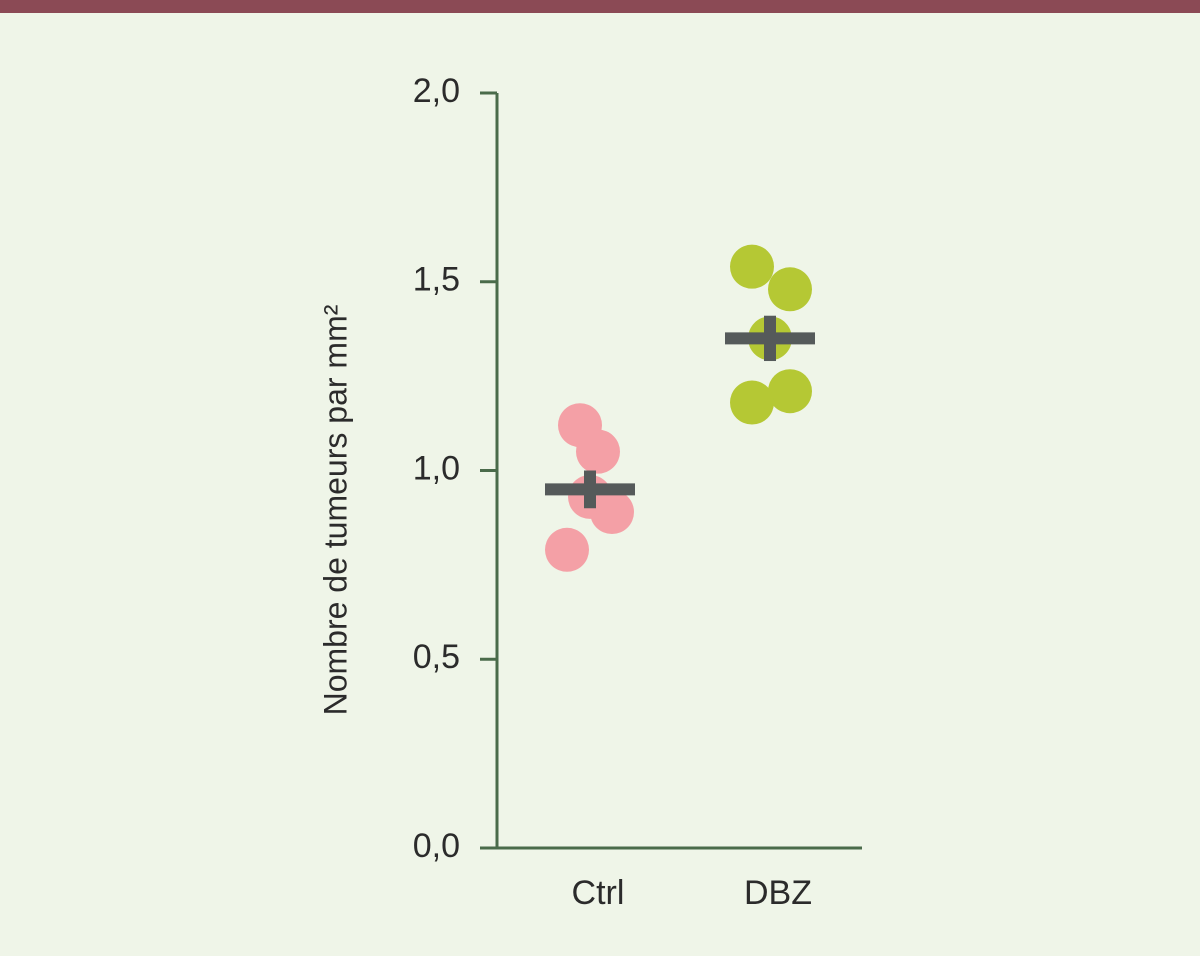 Image resolution: width=1200 pixels, height=956 pixels. Describe the element at coordinates (335, 509) in the screenshot. I see `y-axis-label: Nombre de tumeurs par mm²` at that location.